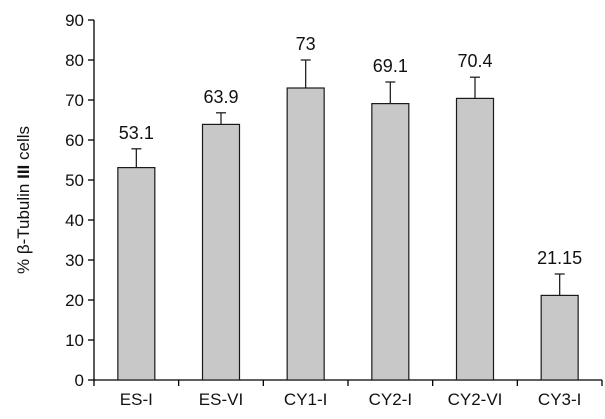 The width and height of the screenshot is (605, 419). I want to click on y-tick-label: 50, so click(74, 180).